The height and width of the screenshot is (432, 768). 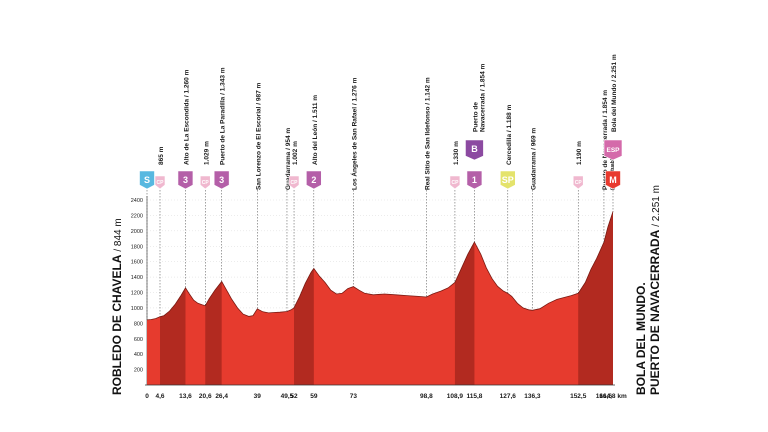 I want to click on waypoint-label-text: Bola del Mundo / 2.251 m, so click(x=614, y=93).